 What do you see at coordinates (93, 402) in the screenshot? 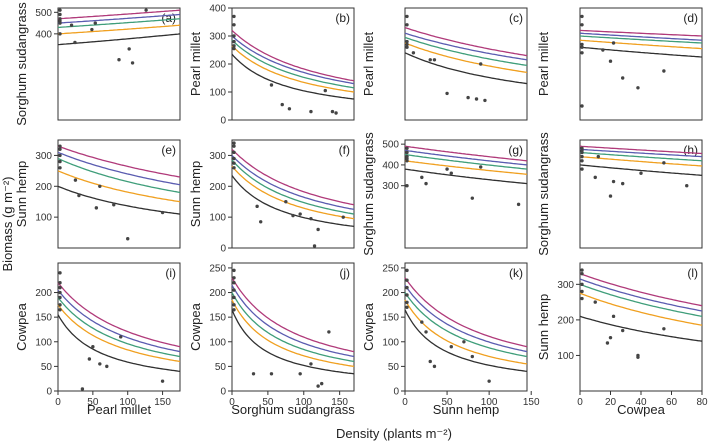
I see `x-tick-label: 50` at bounding box center [93, 402].